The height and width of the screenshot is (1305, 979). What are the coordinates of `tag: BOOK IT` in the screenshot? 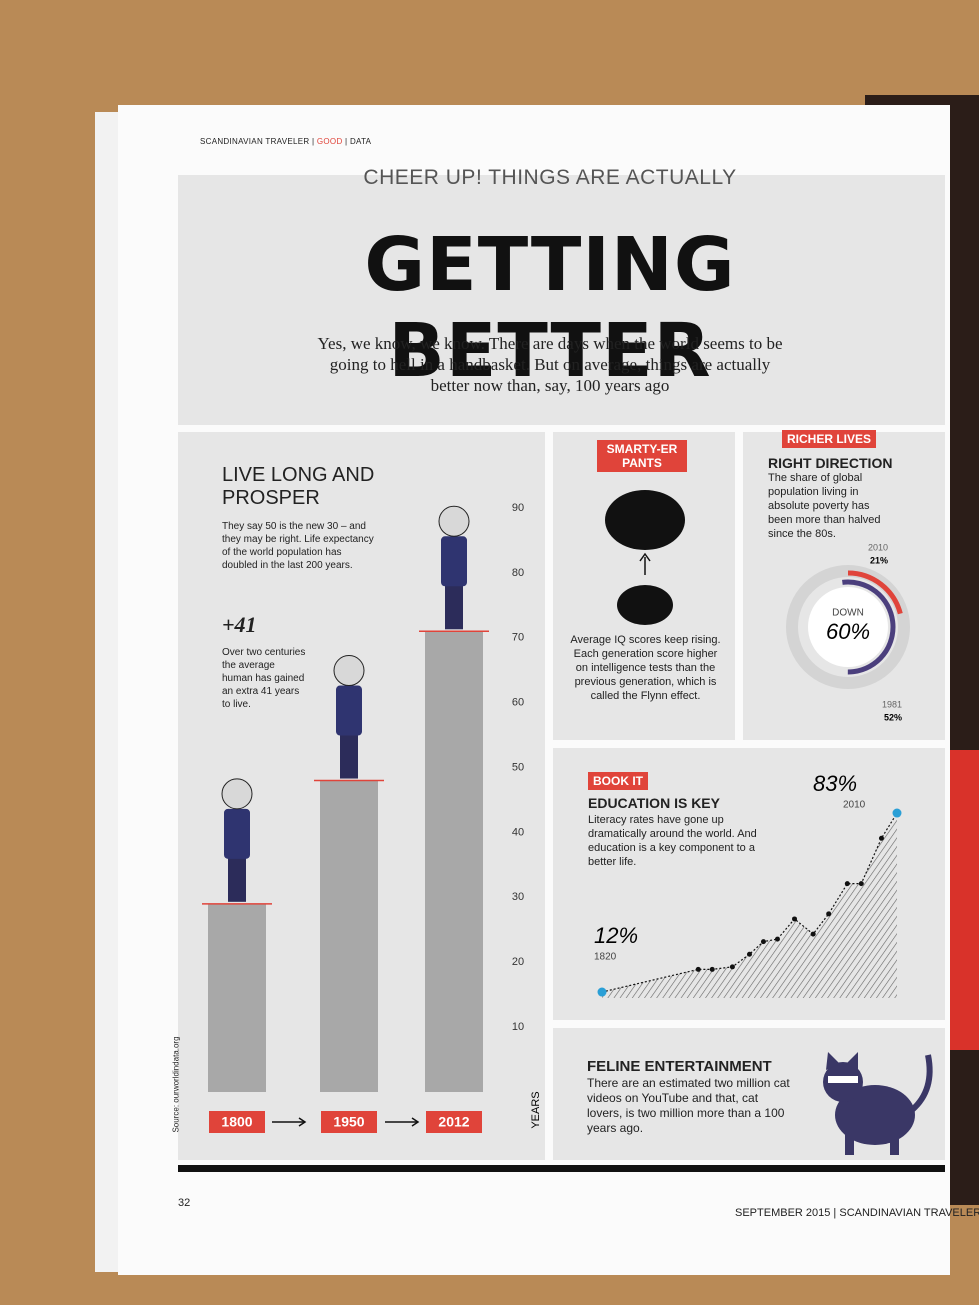 It's located at (618, 781).